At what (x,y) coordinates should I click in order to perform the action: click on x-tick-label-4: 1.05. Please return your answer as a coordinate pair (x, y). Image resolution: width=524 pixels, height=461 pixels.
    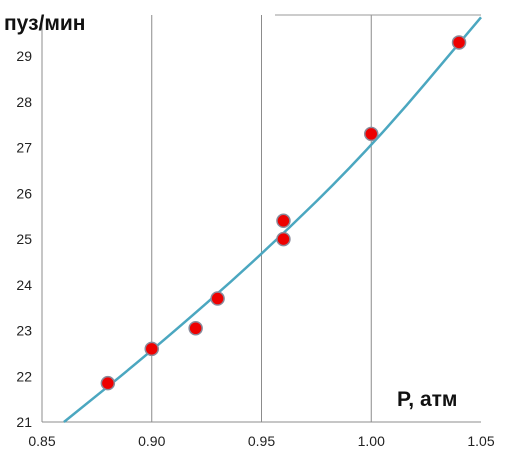
    Looking at the image, I should click on (480, 441).